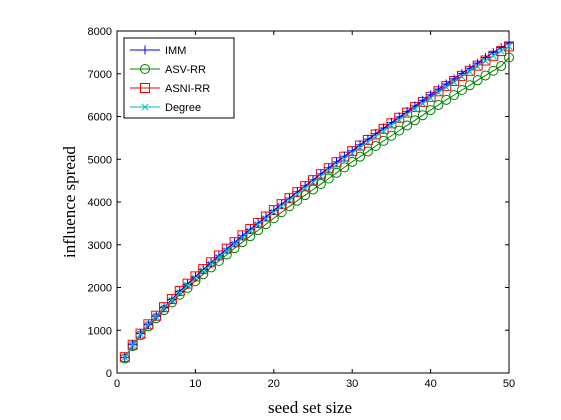 Image resolution: width=561 pixels, height=420 pixels. What do you see at coordinates (175, 51) in the screenshot?
I see `legend-label: IMM` at bounding box center [175, 51].